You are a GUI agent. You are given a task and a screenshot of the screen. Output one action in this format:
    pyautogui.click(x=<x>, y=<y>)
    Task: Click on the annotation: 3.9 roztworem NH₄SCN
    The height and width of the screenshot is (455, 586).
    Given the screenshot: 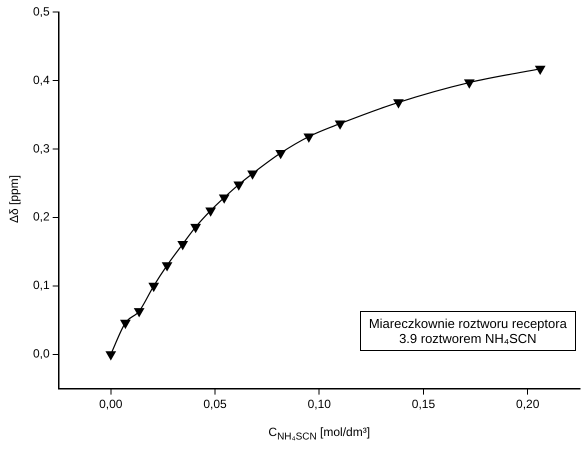 What is the action you would take?
    pyautogui.click(x=467, y=338)
    